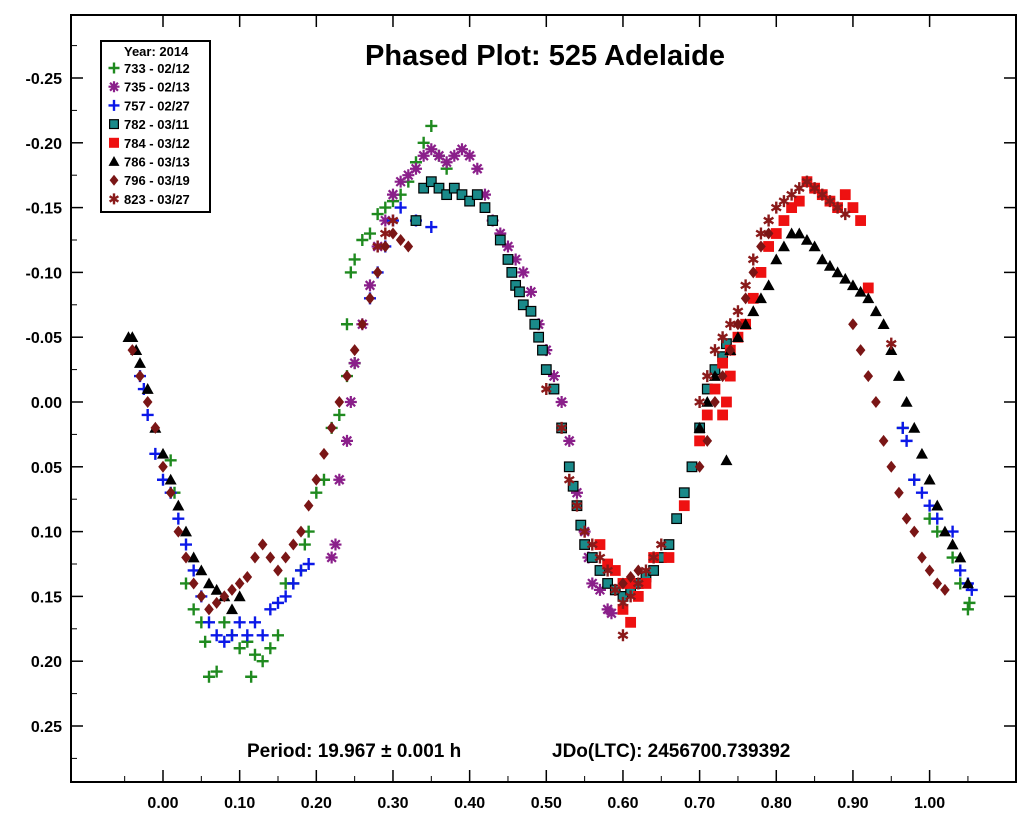 The height and width of the screenshot is (838, 1028). I want to click on x-tick-label: 0.40, so click(469, 803).